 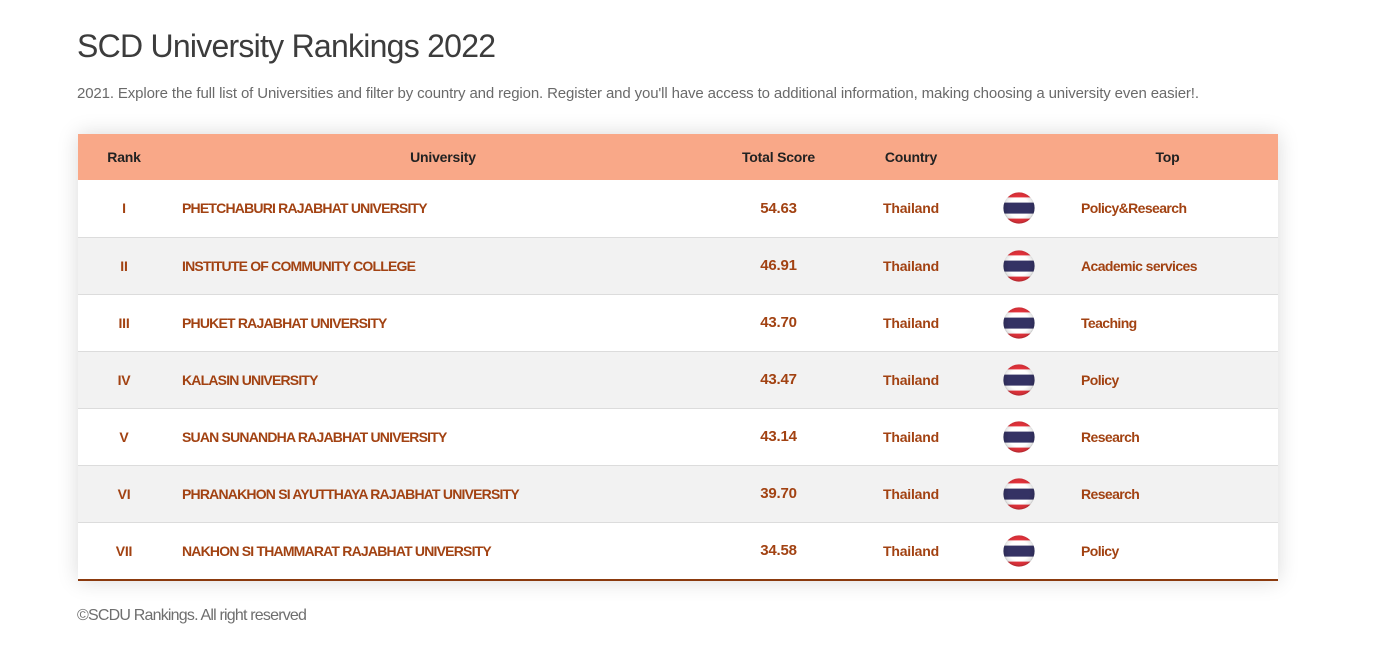 I want to click on total-score-cell: 39.70, so click(x=778, y=493).